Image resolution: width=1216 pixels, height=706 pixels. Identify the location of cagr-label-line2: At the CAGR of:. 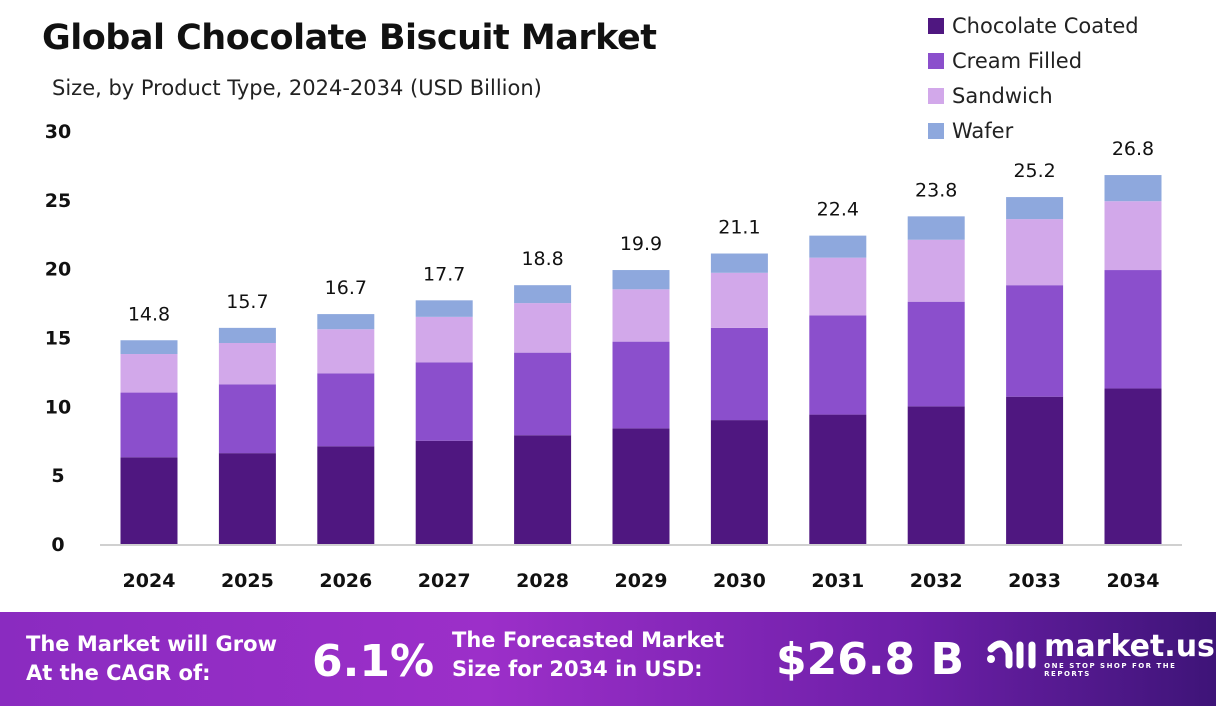
(118, 673).